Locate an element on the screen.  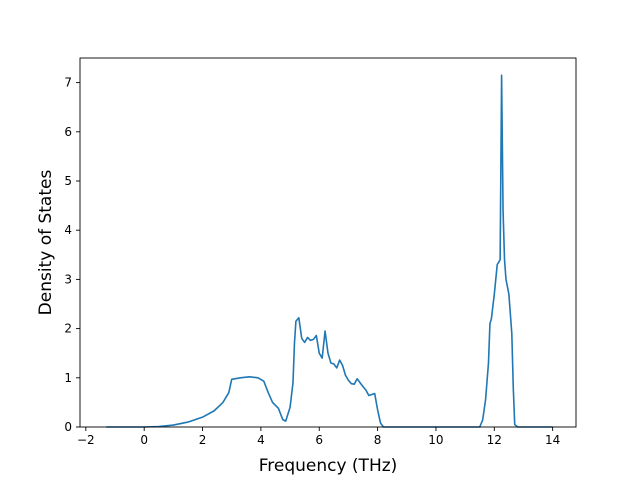
y-axis-ticks: 0 1 2 3 4 5 6 7 is located at coordinates (72, 255).